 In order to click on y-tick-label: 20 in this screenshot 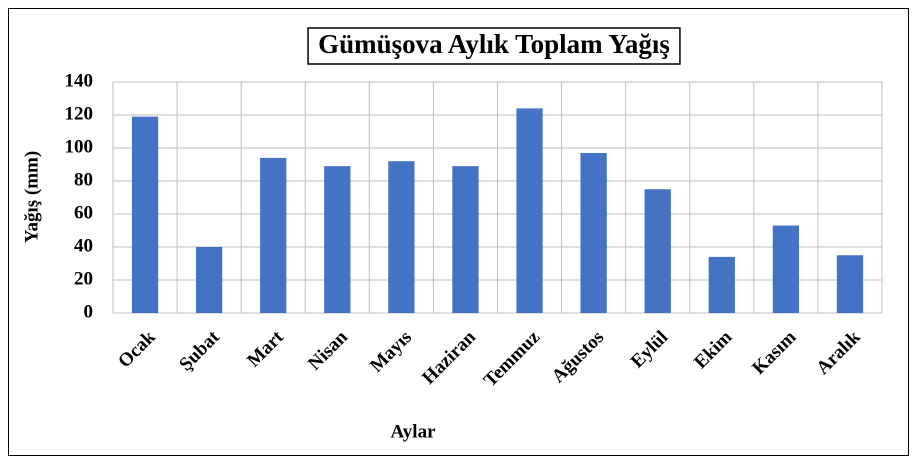, I will do `click(83, 278)`.